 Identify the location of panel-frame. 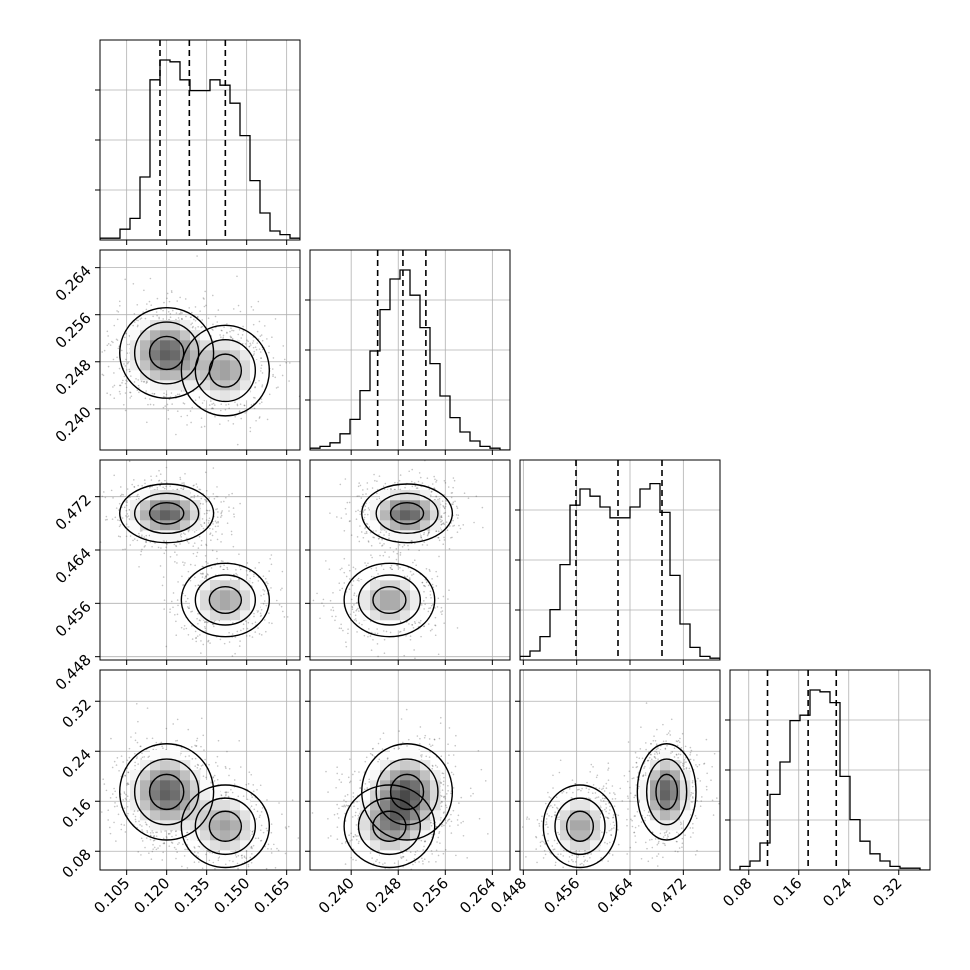
(200, 350).